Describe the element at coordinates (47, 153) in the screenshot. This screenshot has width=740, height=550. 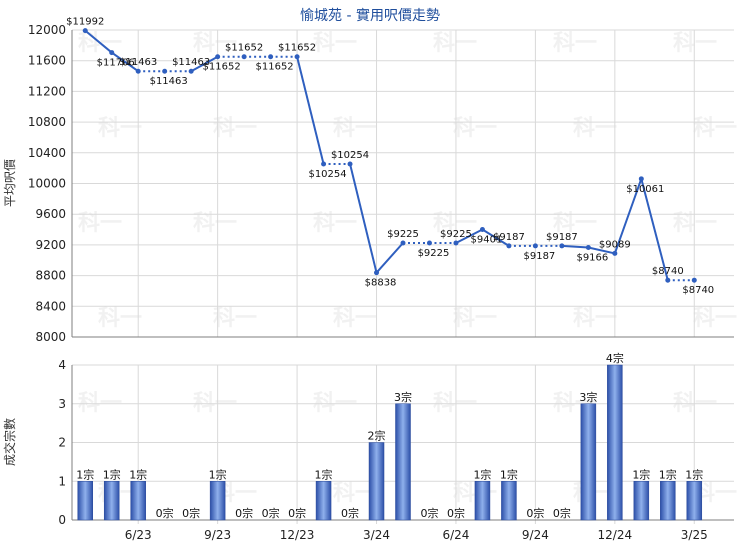
I see `price-tick-label: 10400` at that location.